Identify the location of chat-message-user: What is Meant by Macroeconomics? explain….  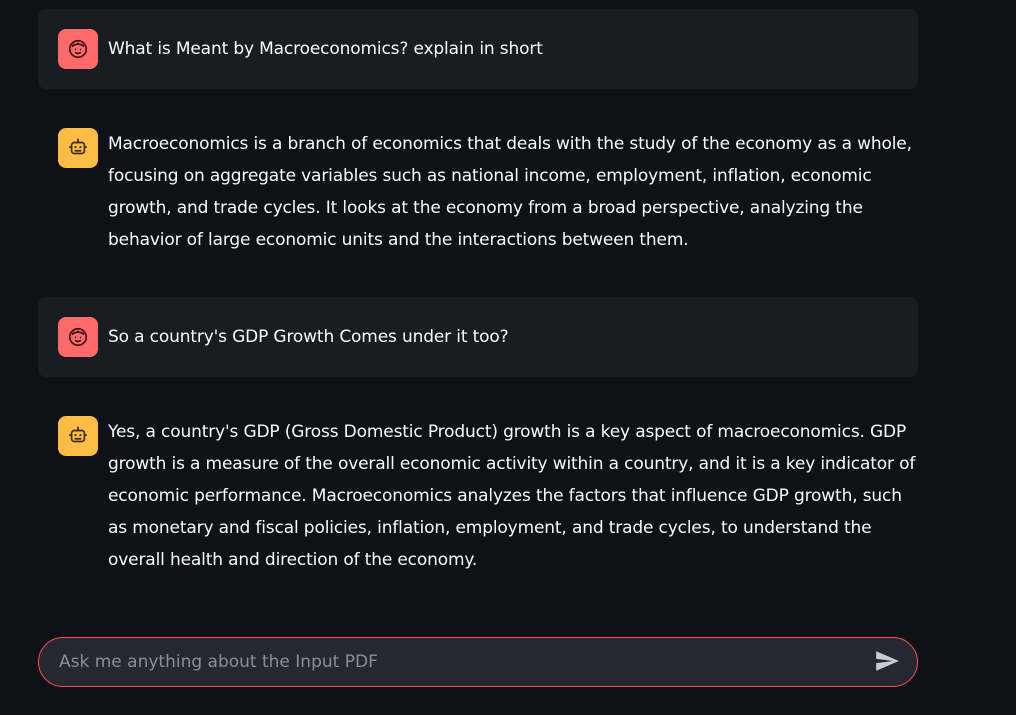
(478, 49).